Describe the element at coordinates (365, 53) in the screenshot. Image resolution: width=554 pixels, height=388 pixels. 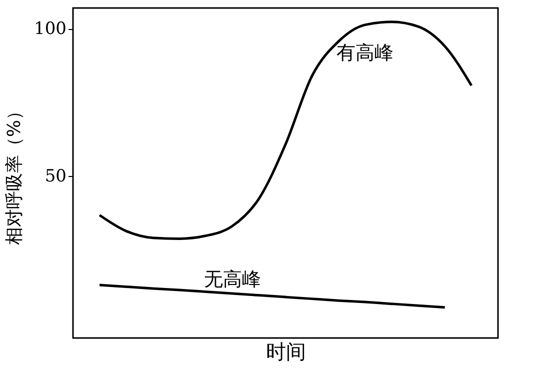
I see `series-label: 有高峰` at that location.